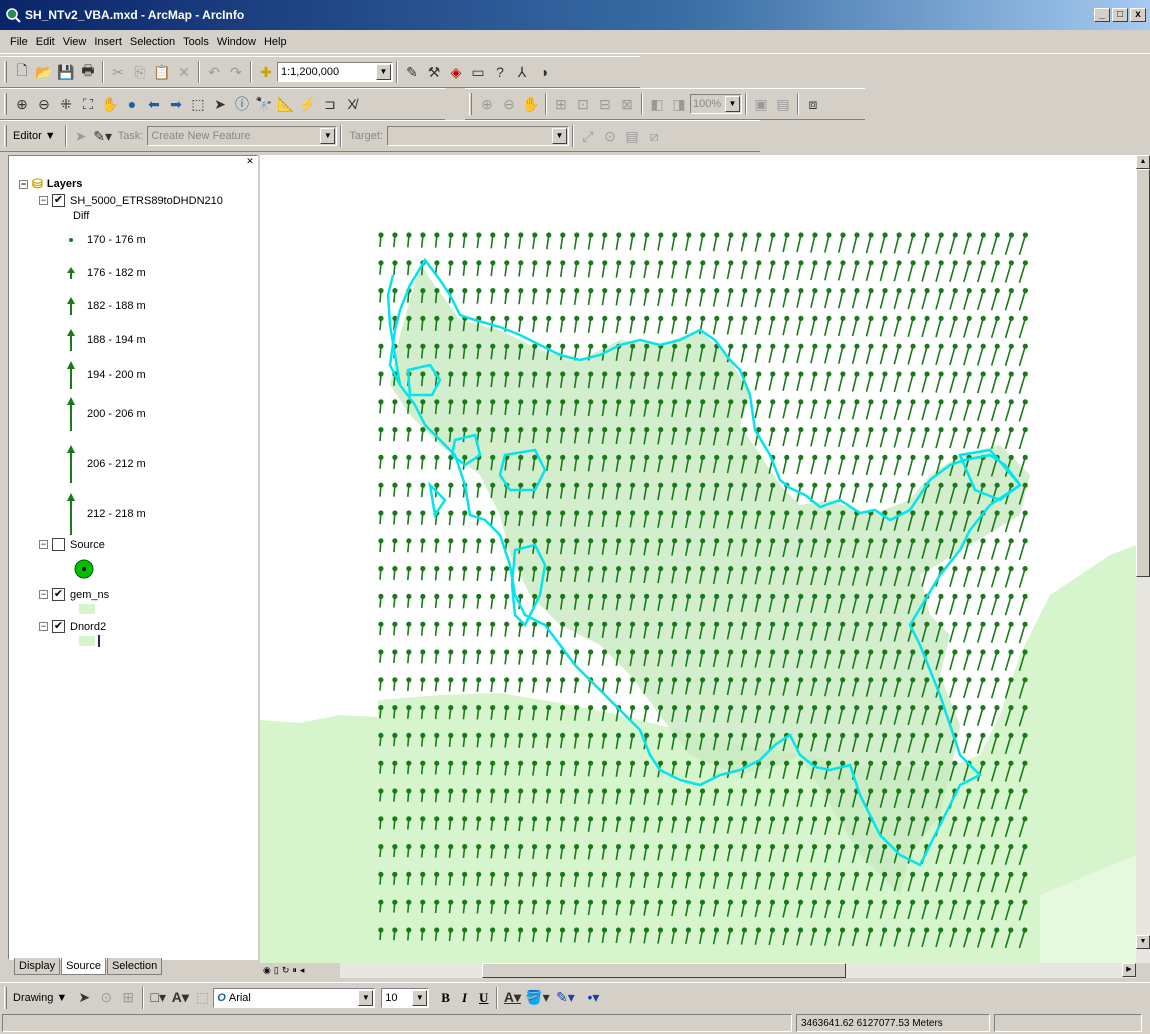 The image size is (1150, 1034). Describe the element at coordinates (40, 997) in the screenshot. I see `drawing-menu: Drawing ▼` at that location.